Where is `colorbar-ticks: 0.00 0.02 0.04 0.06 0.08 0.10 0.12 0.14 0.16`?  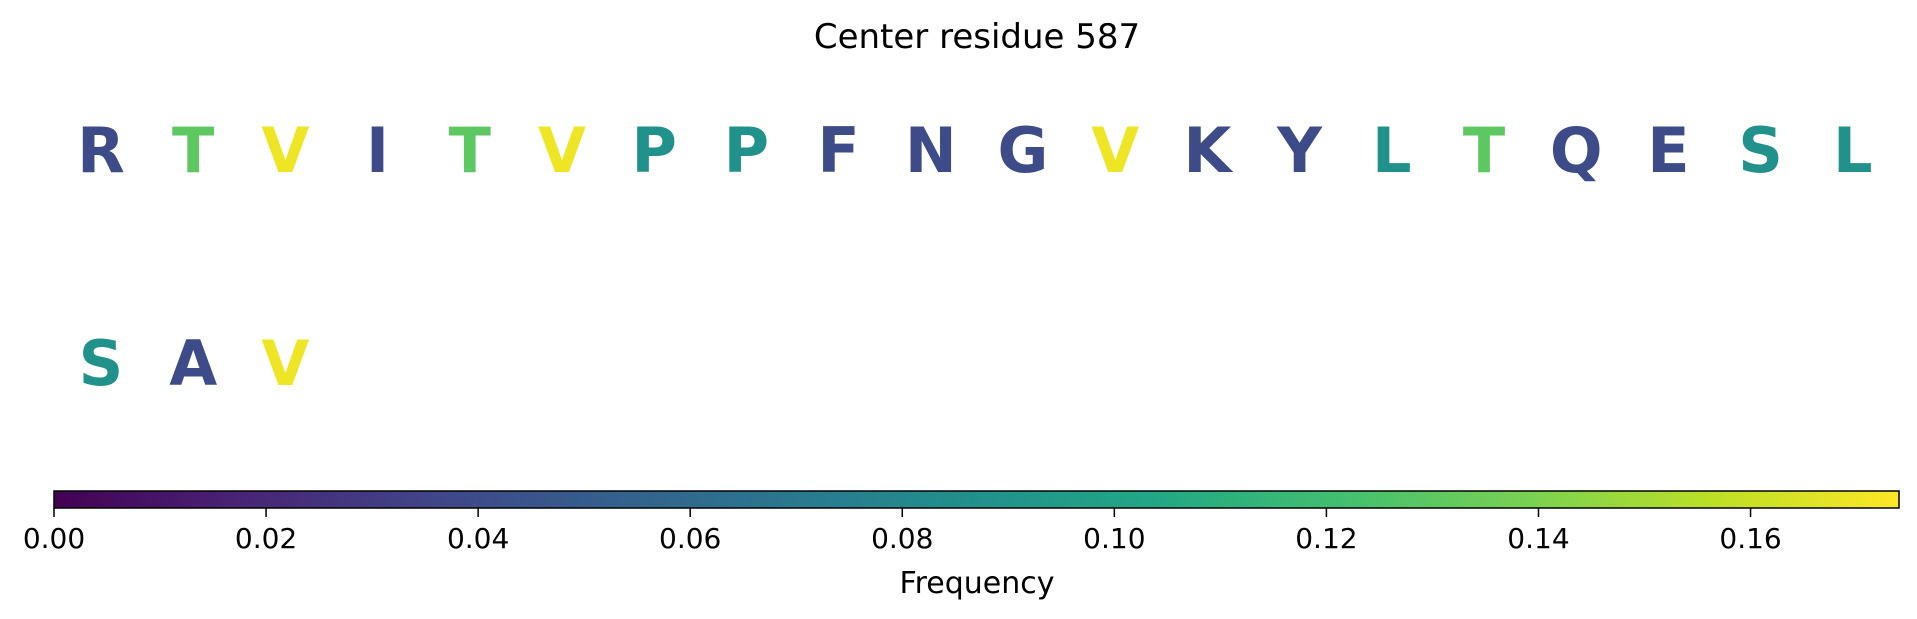 colorbar-ticks: 0.00 0.02 0.04 0.06 0.08 0.10 0.12 0.14 0.16 is located at coordinates (902, 531).